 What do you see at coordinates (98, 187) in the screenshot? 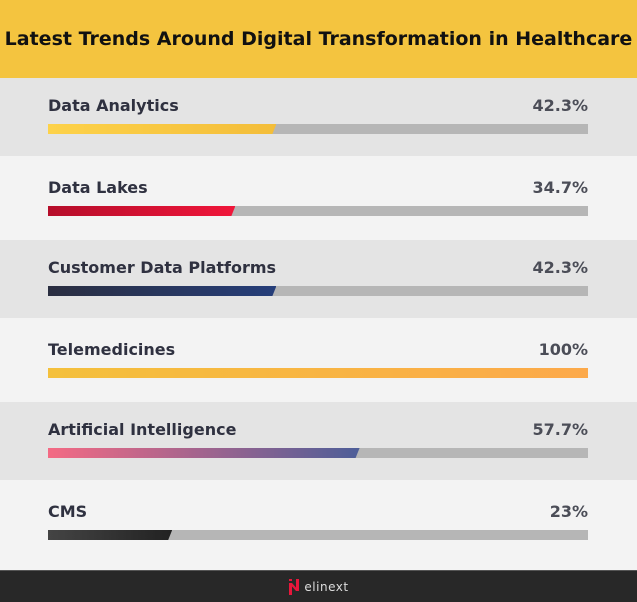
I see `category-label: Data Lakes` at bounding box center [98, 187].